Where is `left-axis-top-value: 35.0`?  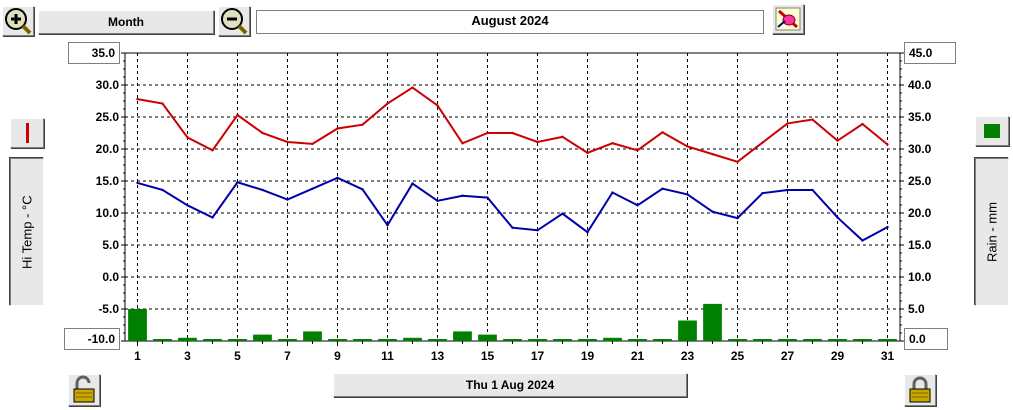
left-axis-top-value: 35.0 is located at coordinates (94, 53).